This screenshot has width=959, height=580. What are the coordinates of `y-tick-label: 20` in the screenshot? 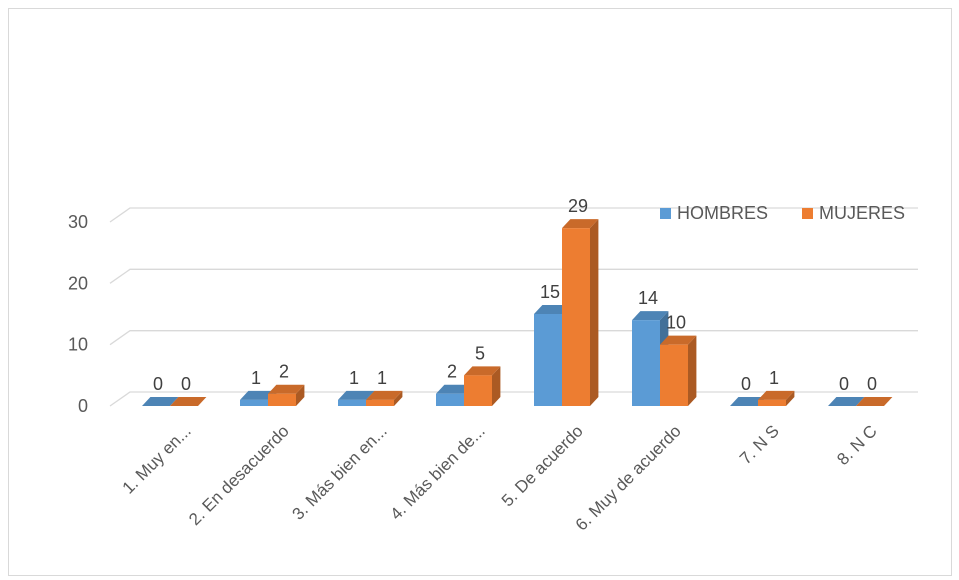 It's located at (78, 283).